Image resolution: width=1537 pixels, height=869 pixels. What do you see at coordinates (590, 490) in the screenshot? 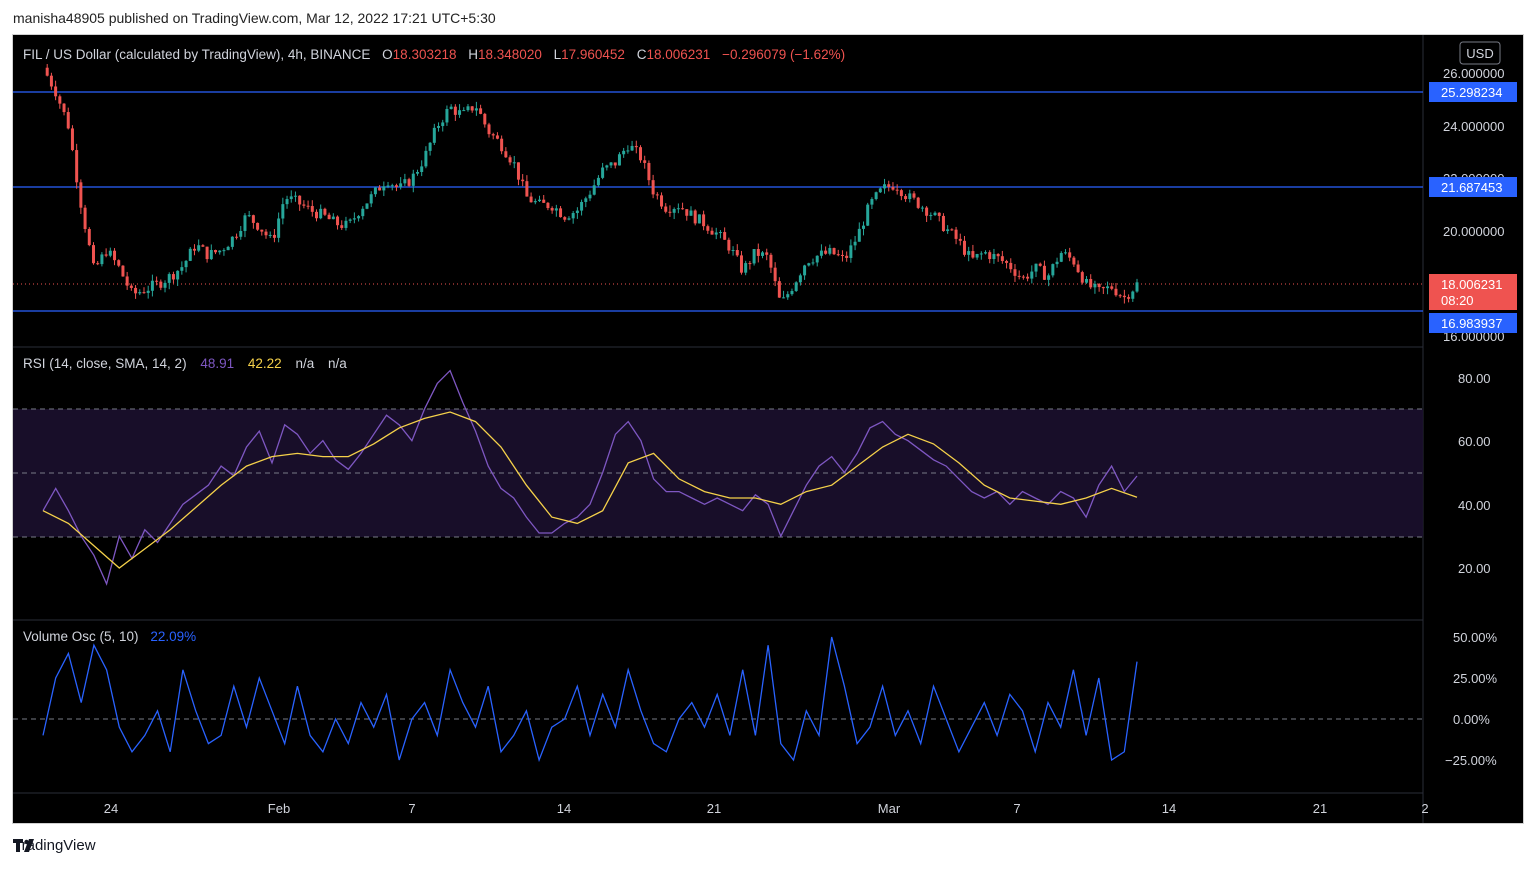
I see `rsi-sma-line` at bounding box center [590, 490].